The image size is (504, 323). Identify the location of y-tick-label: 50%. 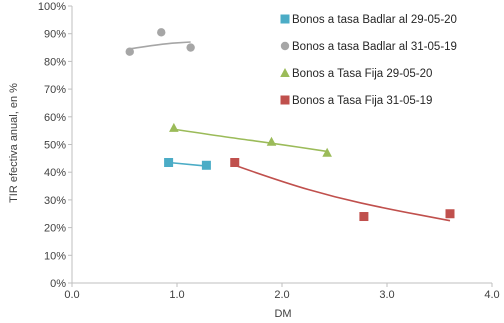
(55, 146).